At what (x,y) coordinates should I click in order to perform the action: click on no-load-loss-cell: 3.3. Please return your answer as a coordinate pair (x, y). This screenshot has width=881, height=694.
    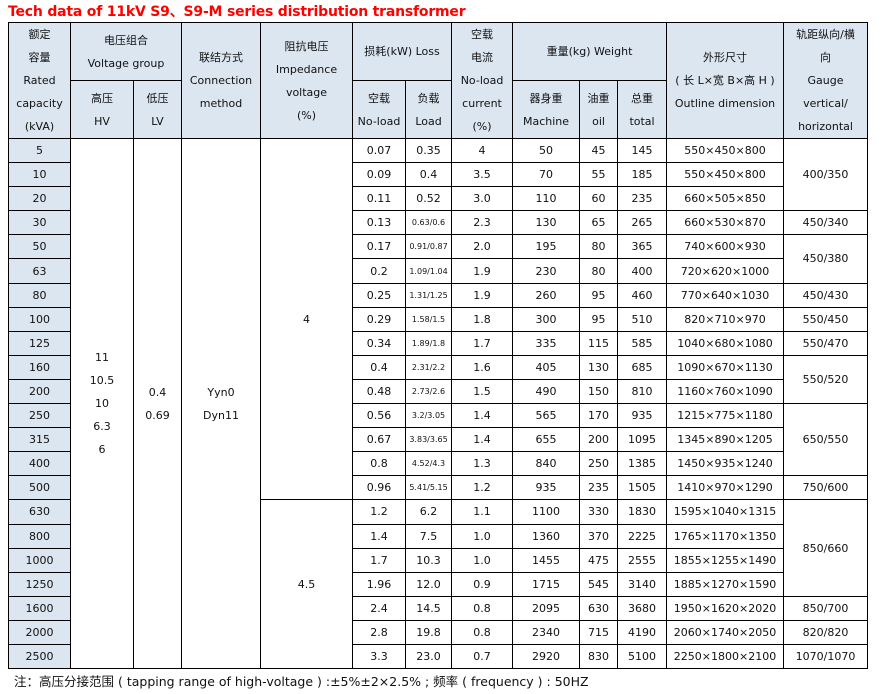
    Looking at the image, I should click on (379, 656).